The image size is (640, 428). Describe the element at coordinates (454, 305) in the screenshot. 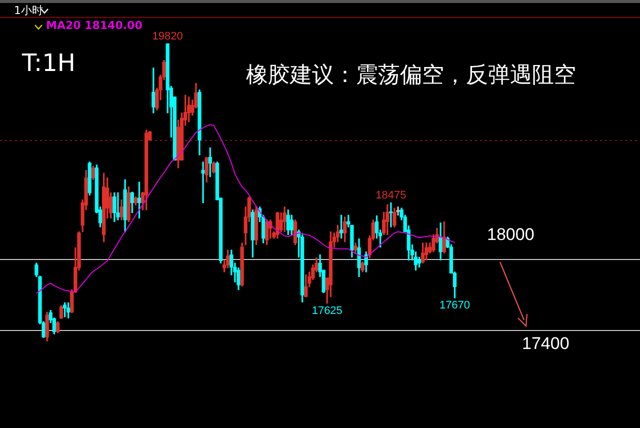

I see `annotation: 17670` at that location.